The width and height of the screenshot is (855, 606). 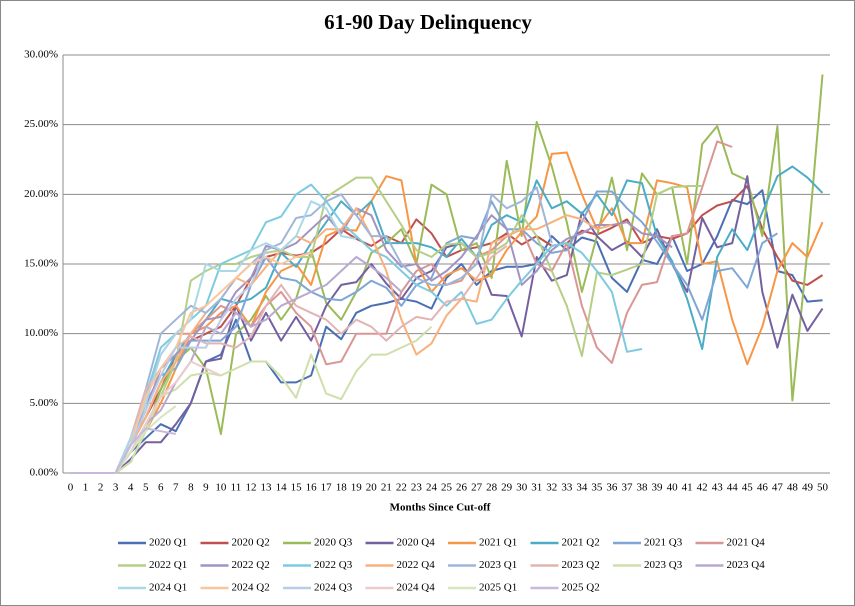 What do you see at coordinates (567, 488) in the screenshot?
I see `x-tick-label: 33` at bounding box center [567, 488].